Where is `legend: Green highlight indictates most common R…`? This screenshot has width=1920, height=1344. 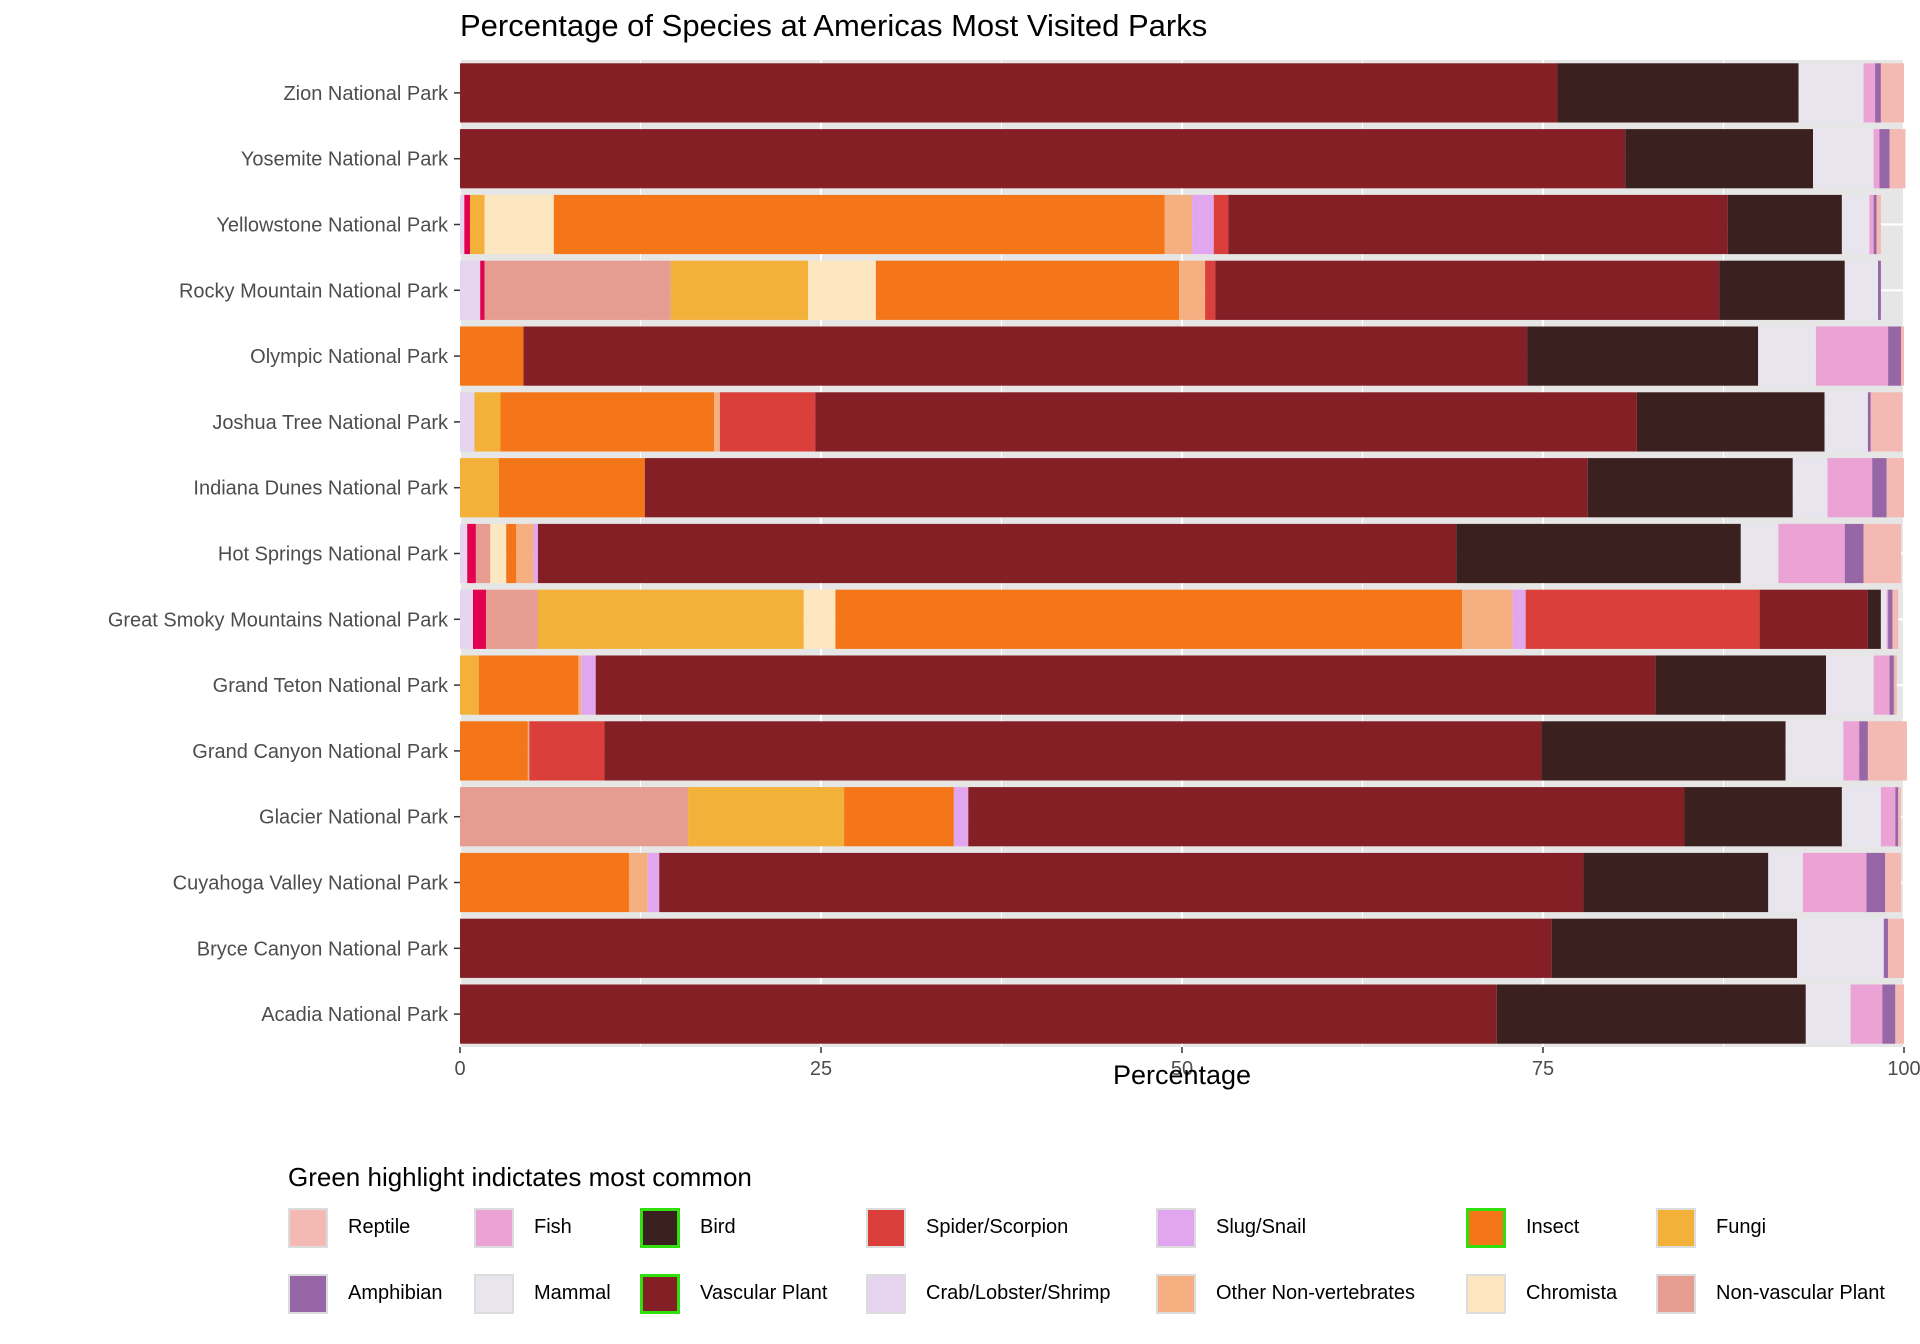
legend: Green highlight indictates most common R… is located at coordinates (1104, 1248).